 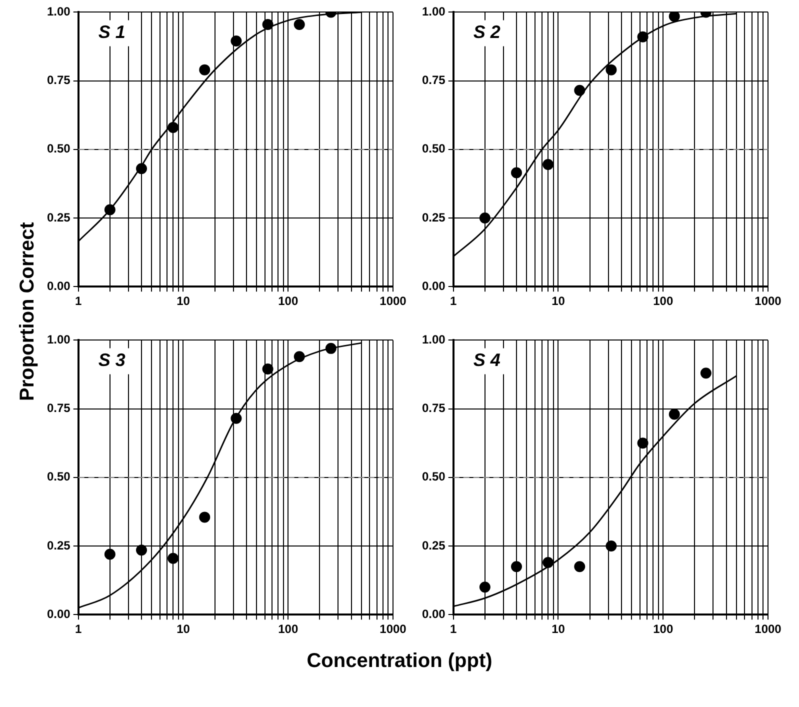 What do you see at coordinates (486, 32) in the screenshot?
I see `annotation: S 2` at bounding box center [486, 32].